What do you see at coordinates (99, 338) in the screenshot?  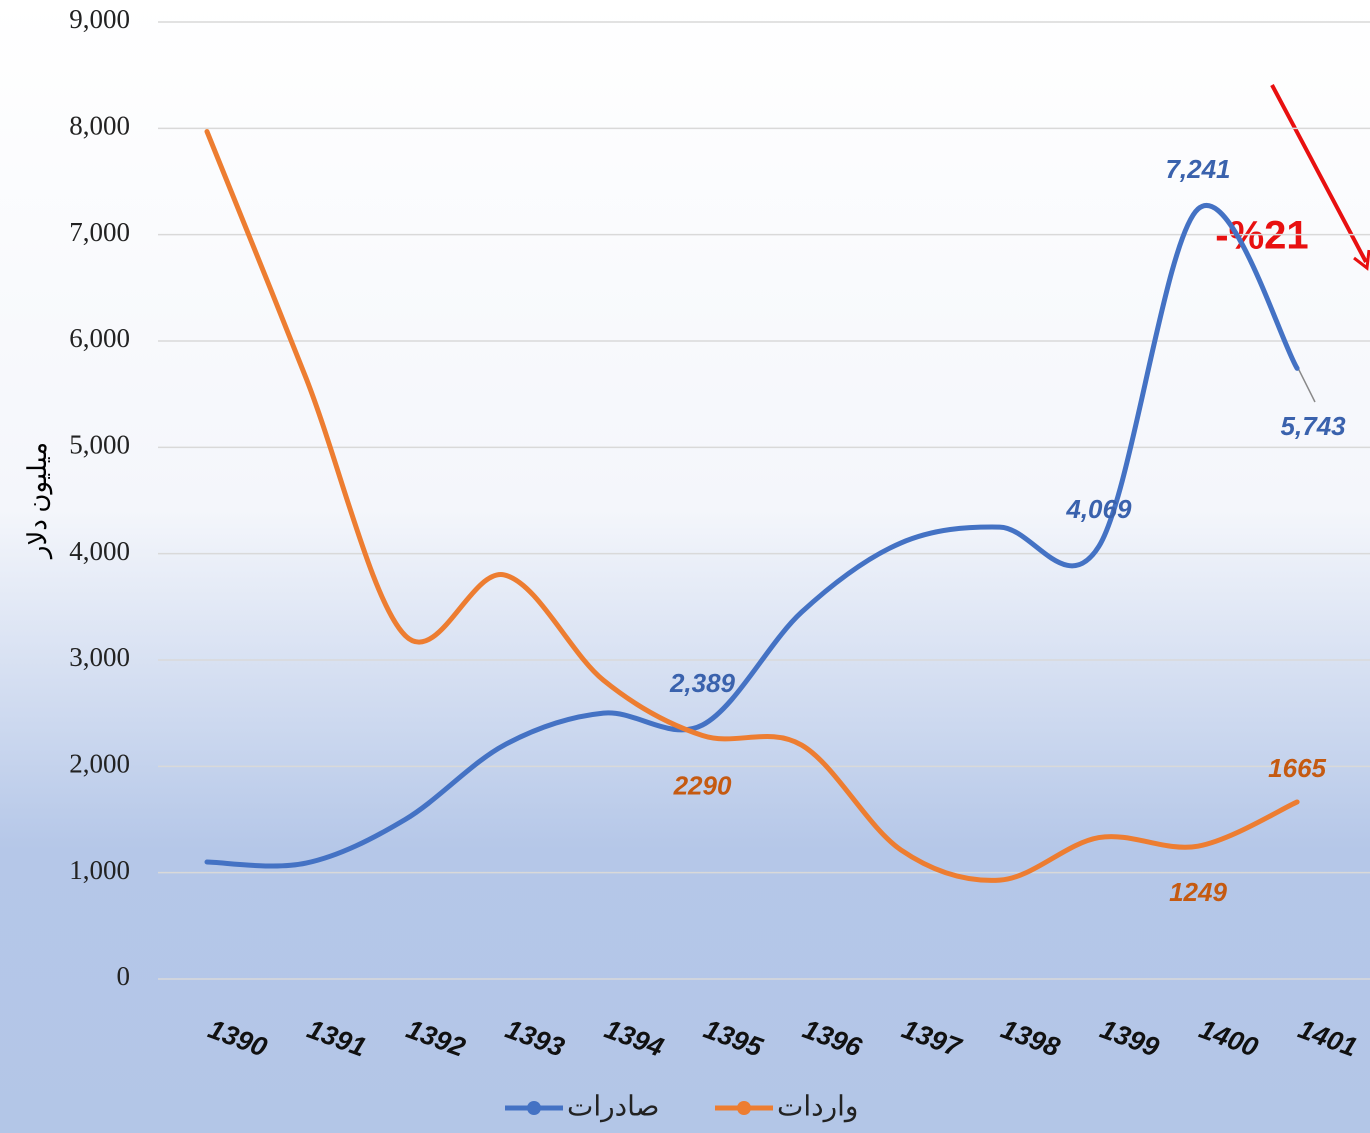 I see `y-tick-label: 6,000` at bounding box center [99, 338].